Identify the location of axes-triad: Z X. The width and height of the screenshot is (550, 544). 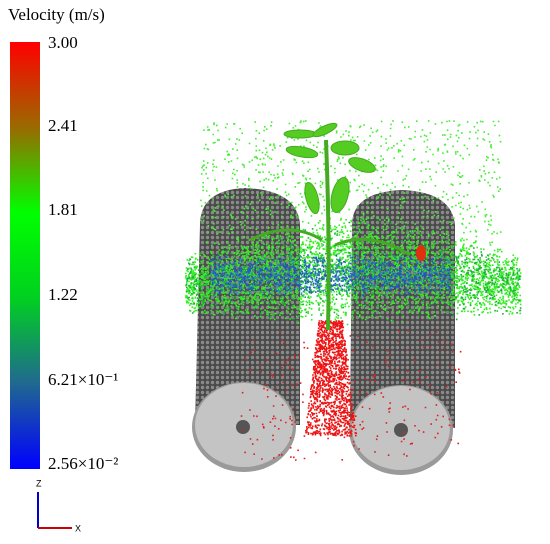
(58, 505).